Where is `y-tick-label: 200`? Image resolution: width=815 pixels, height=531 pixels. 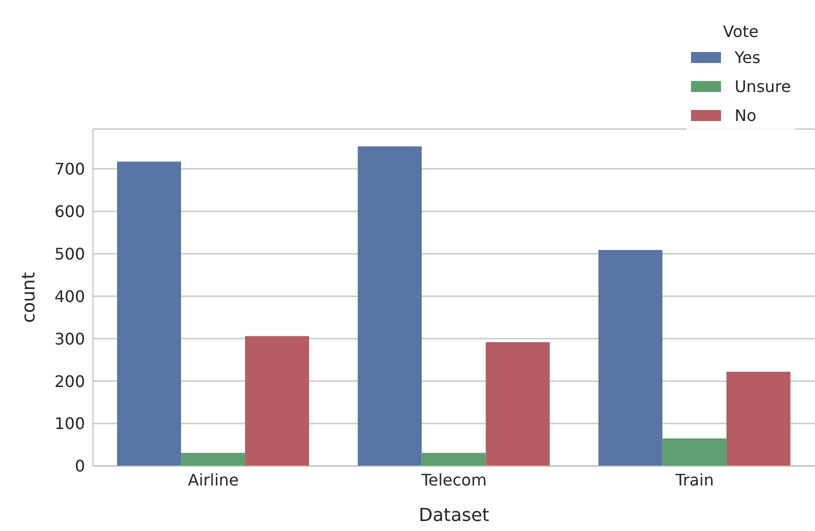 y-tick-label: 200 is located at coordinates (69, 381).